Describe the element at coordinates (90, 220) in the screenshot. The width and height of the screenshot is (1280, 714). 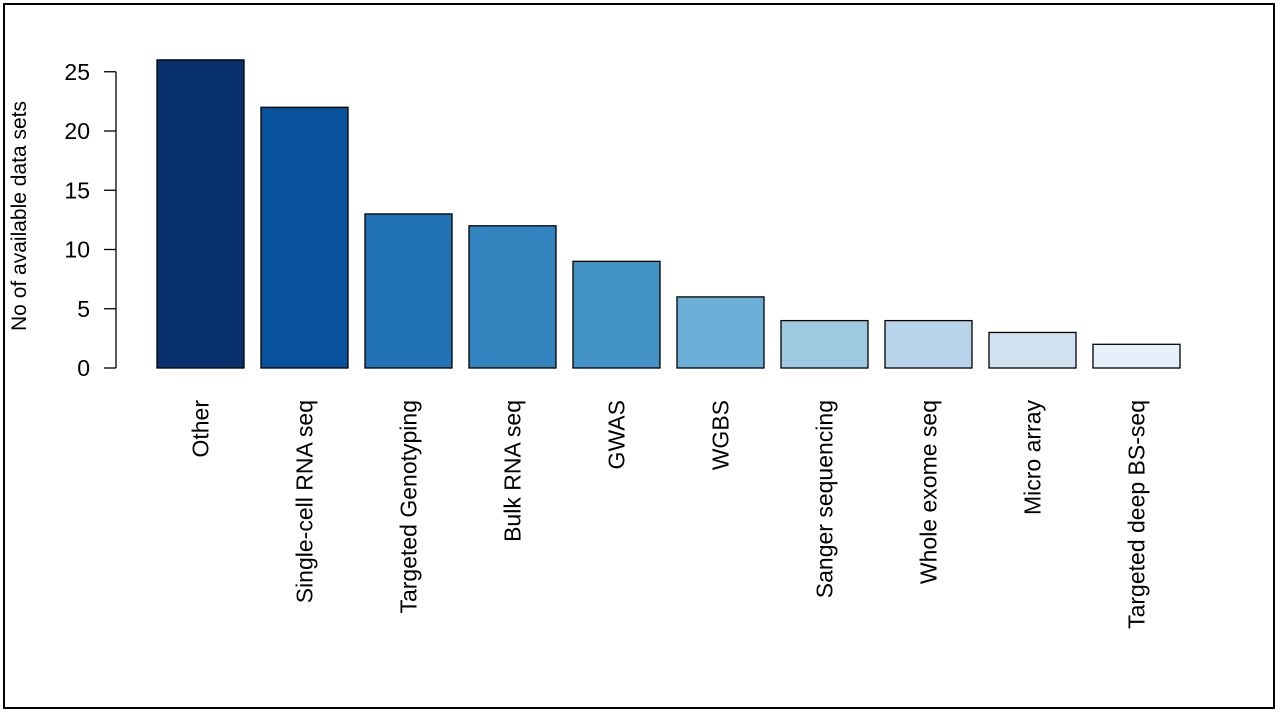
I see `y-axis: 0 5 10 15 20 25` at that location.